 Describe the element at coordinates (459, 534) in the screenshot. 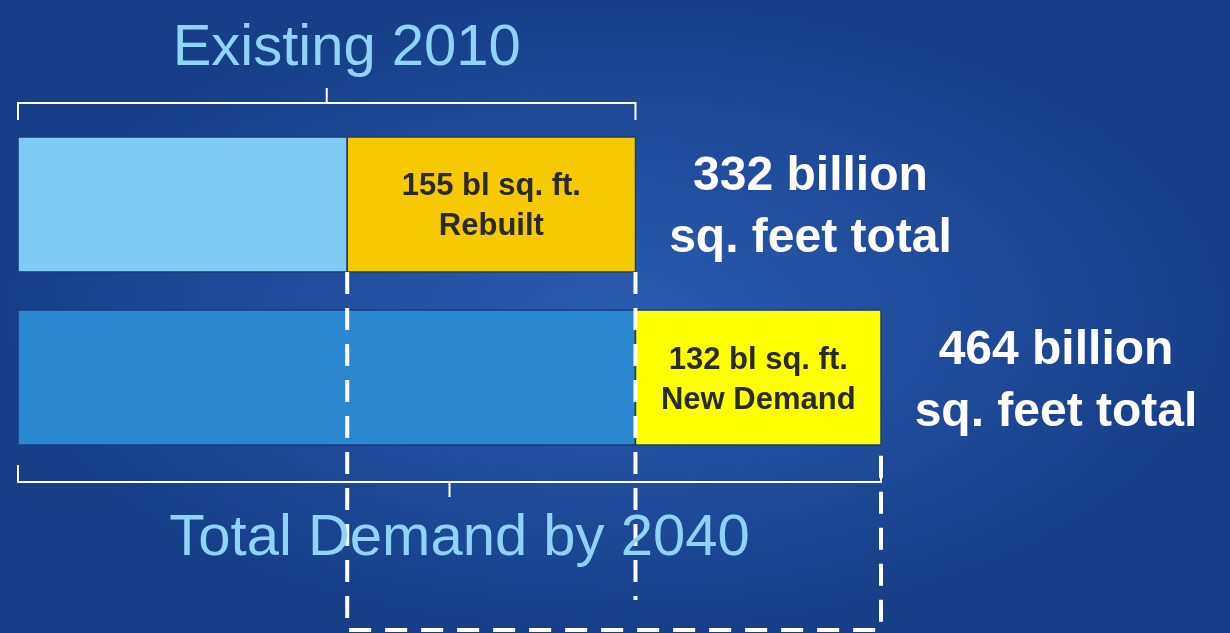

I see `text: Total Demand by 2040` at that location.